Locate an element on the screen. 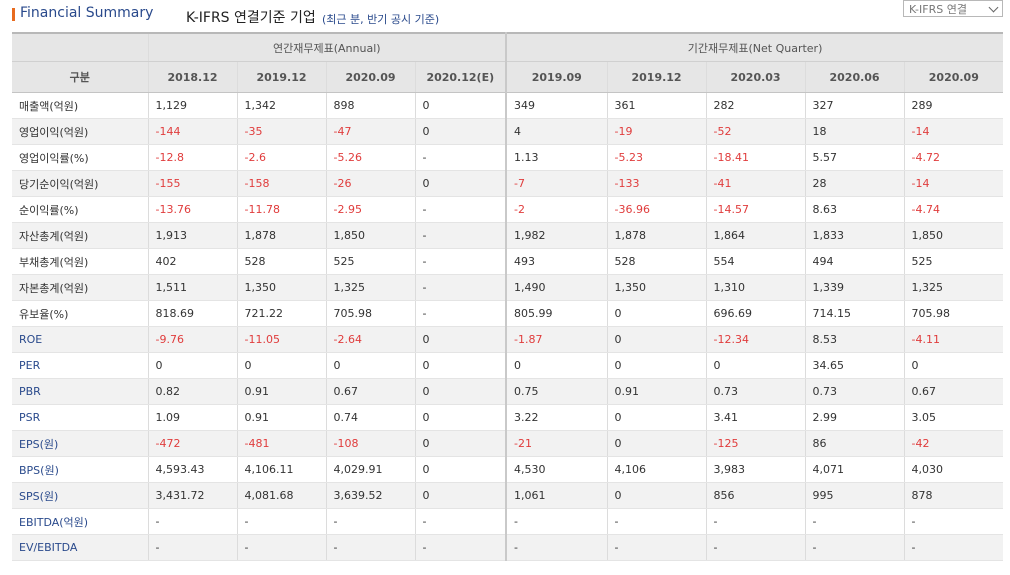 The height and width of the screenshot is (575, 1010). value-cell: -5.23 is located at coordinates (656, 157).